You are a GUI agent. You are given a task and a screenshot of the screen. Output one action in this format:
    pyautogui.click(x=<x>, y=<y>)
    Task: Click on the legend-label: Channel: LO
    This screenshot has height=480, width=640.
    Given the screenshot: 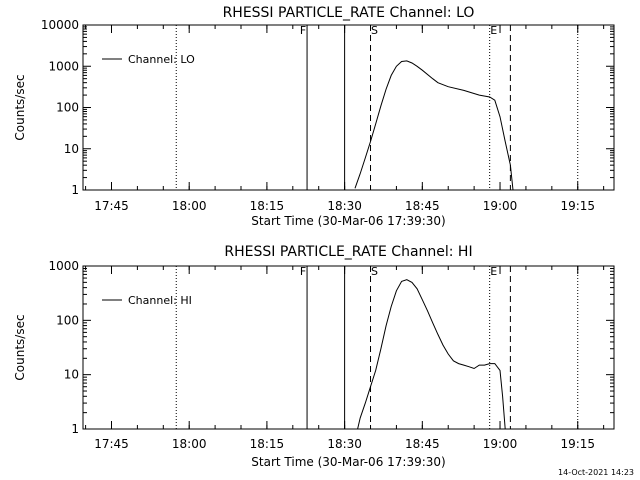 What is the action you would take?
    pyautogui.click(x=161, y=59)
    